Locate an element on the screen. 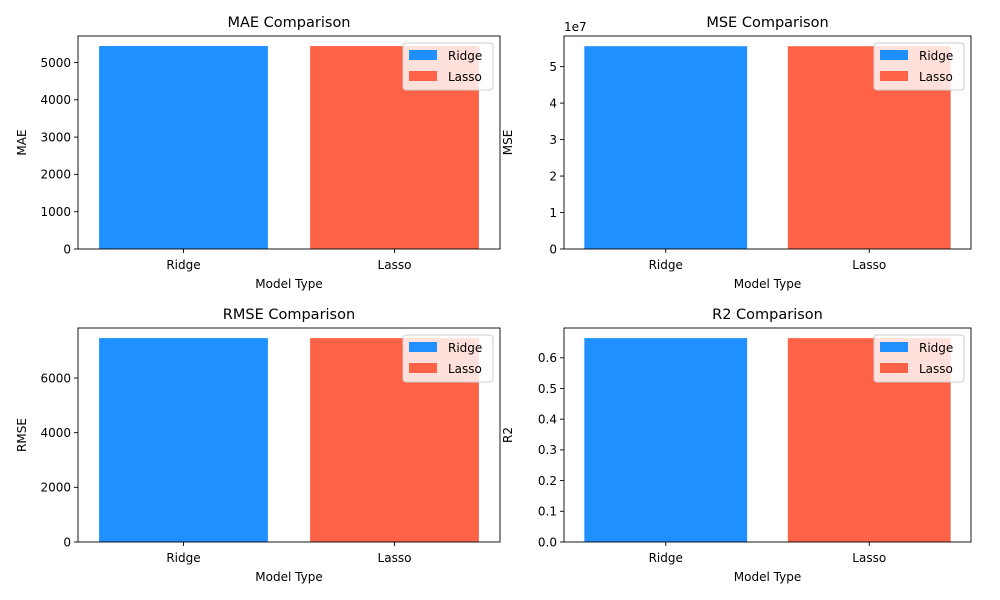  chart-2-bar-ridge is located at coordinates (666, 148).